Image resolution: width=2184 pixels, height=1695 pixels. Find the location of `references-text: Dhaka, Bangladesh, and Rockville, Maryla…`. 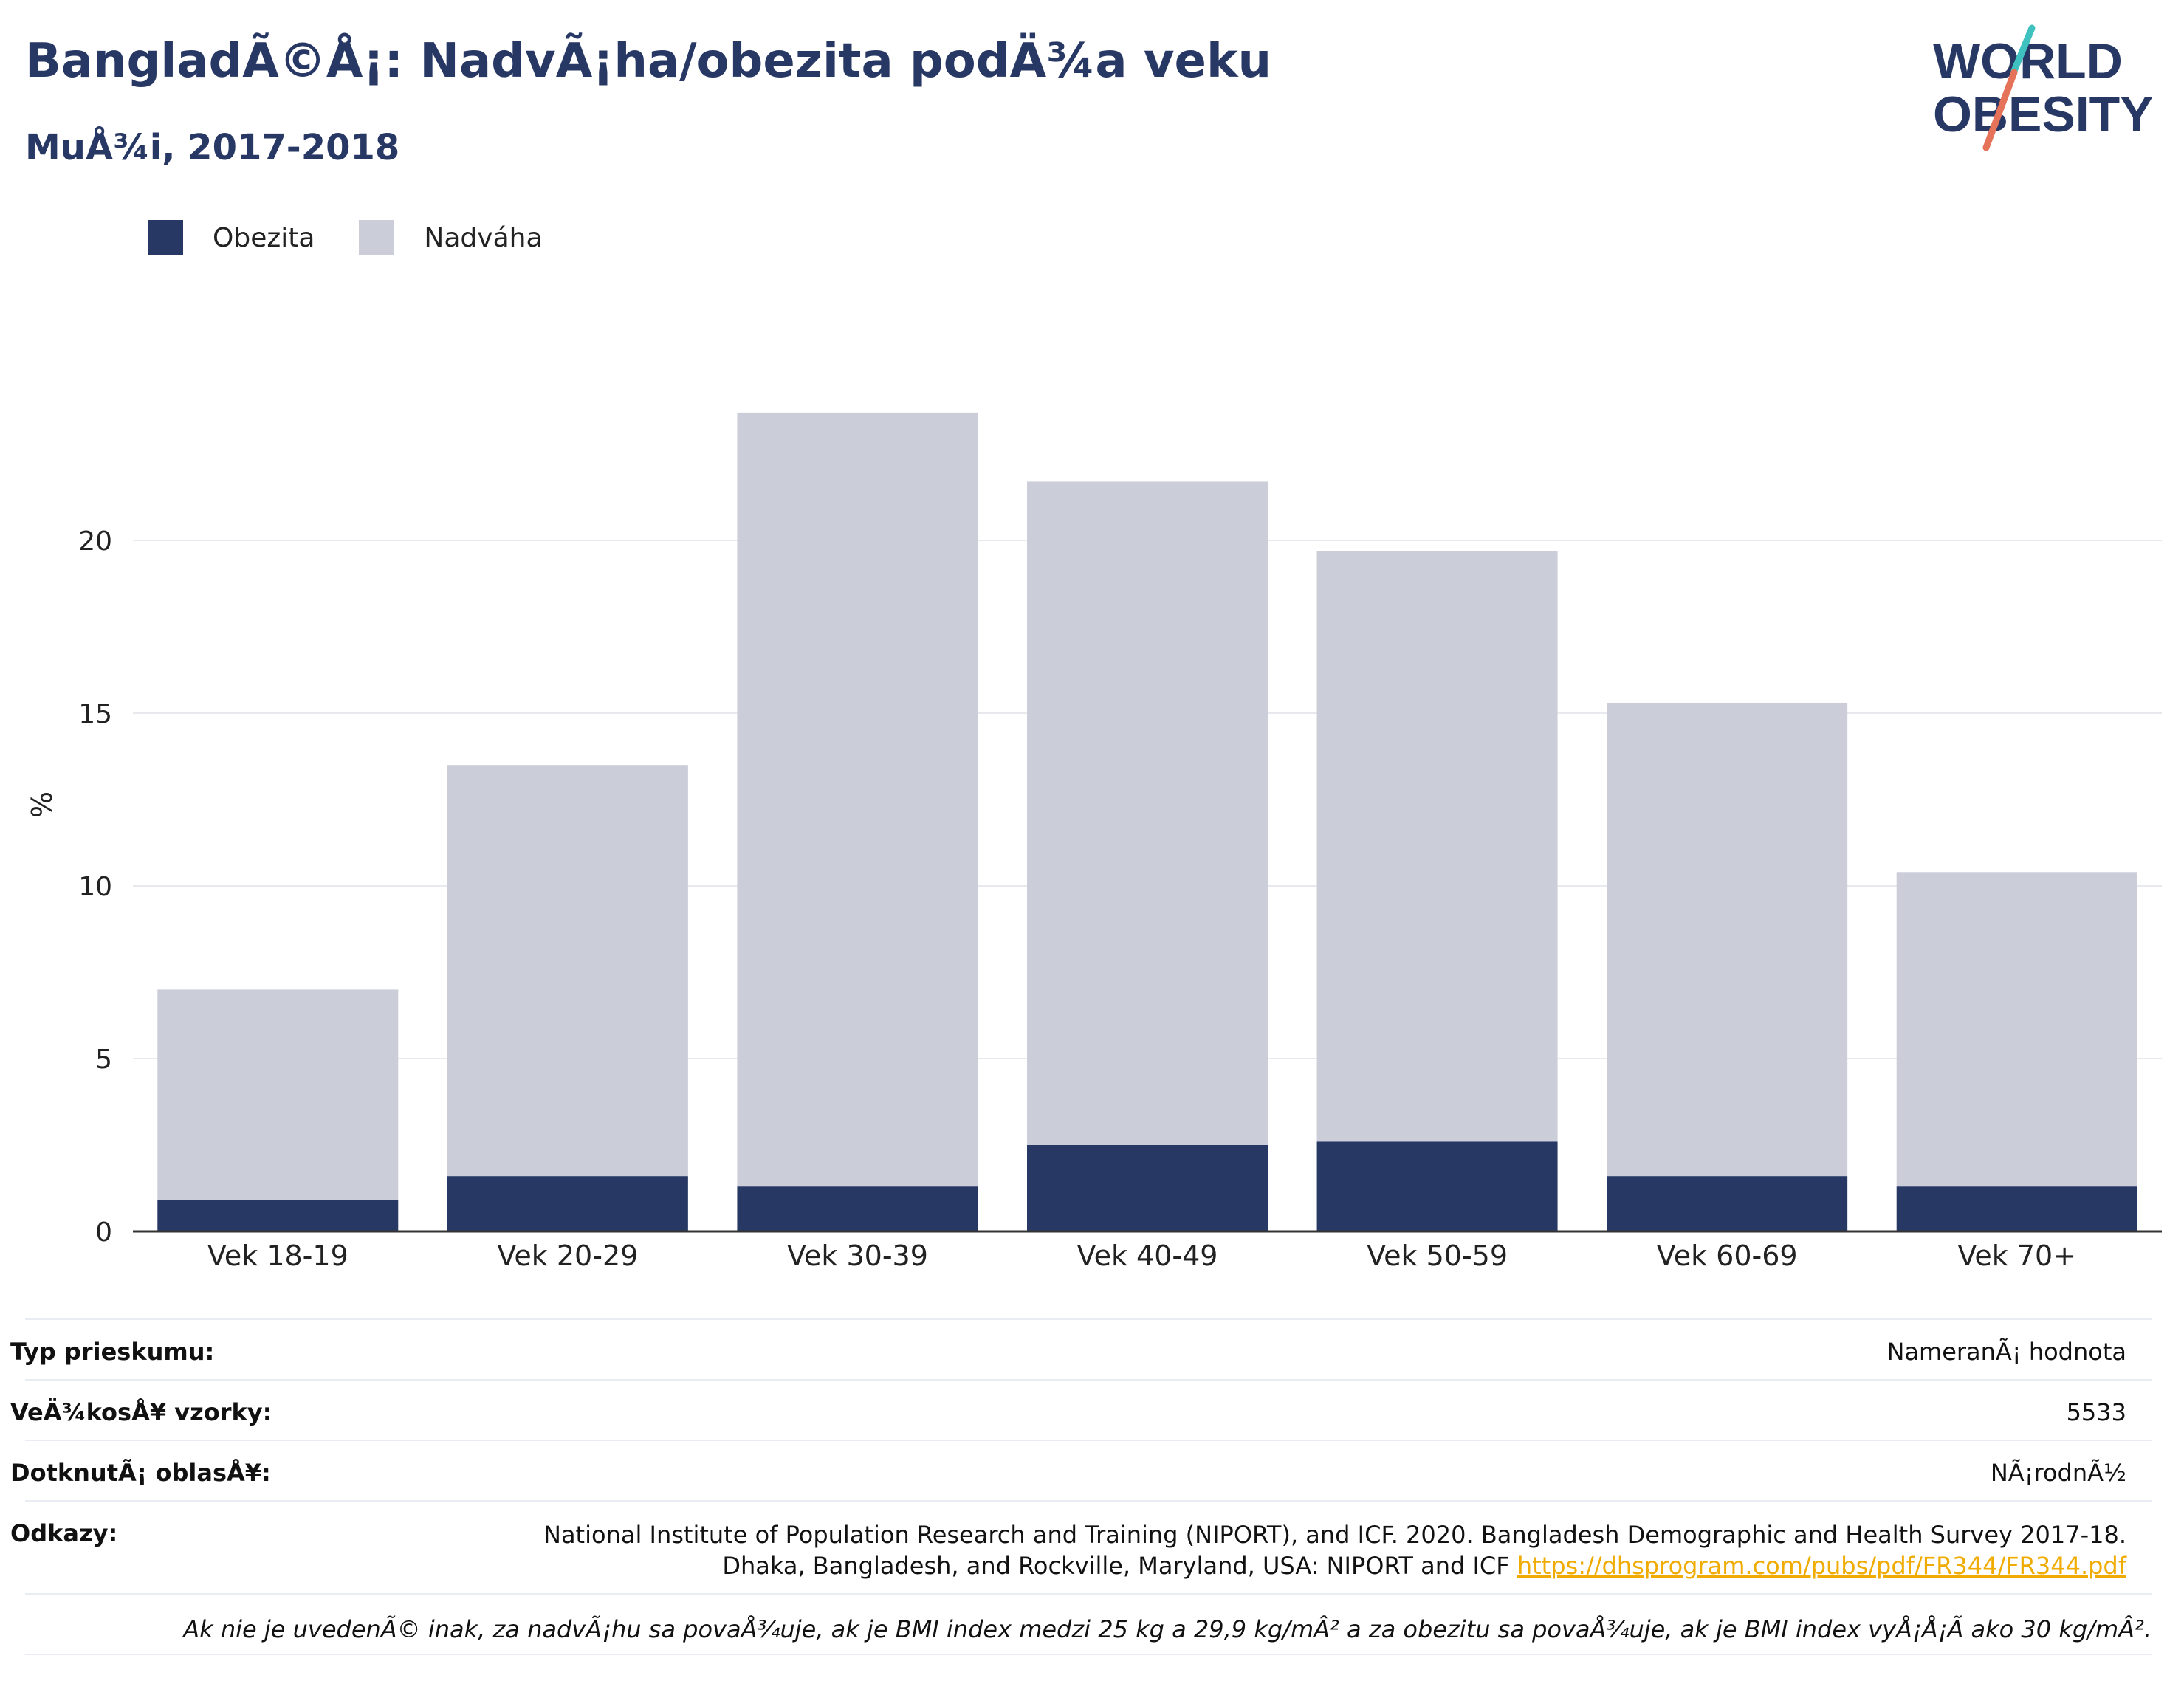

references-text: Dhaka, Bangladesh, and Rockville, Maryla… is located at coordinates (1116, 1566).